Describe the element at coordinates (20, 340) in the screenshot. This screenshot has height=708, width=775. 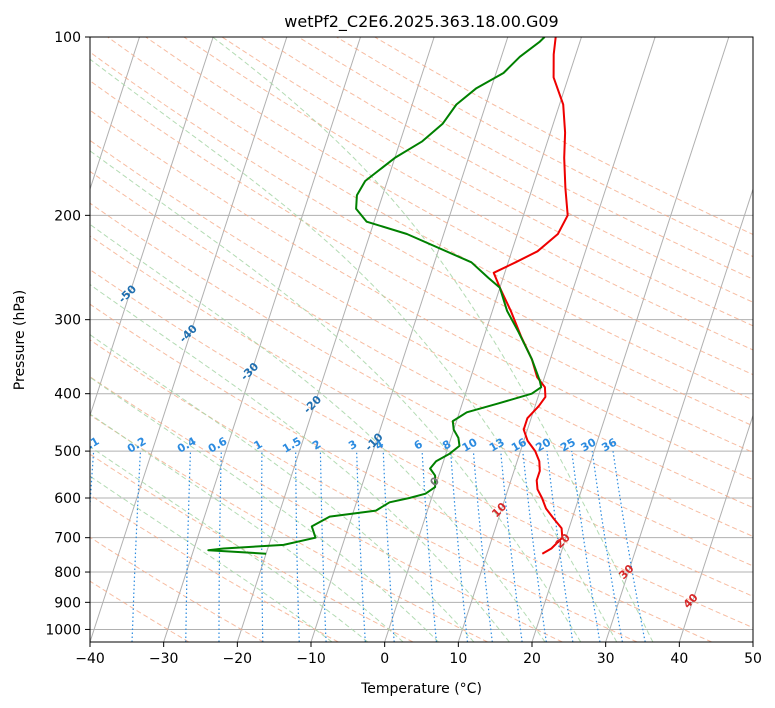
I see `y-axis-label: Pressure (hPa)` at that location.